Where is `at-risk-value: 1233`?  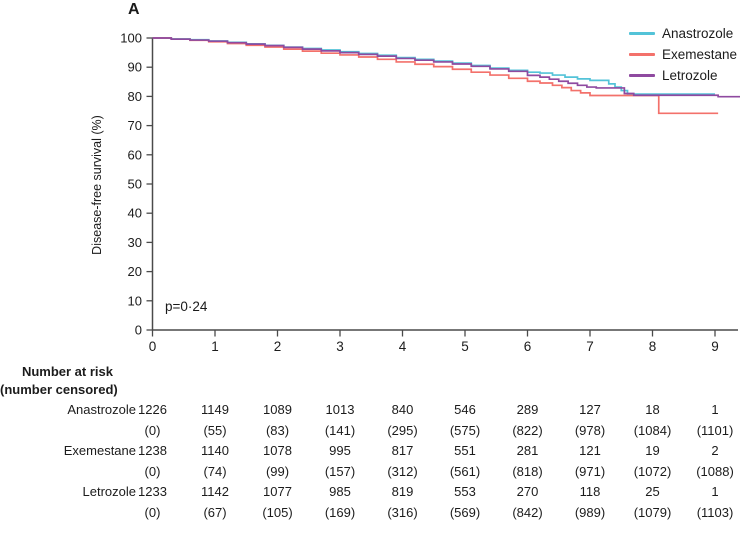 at-risk-value: 1233 is located at coordinates (152, 491).